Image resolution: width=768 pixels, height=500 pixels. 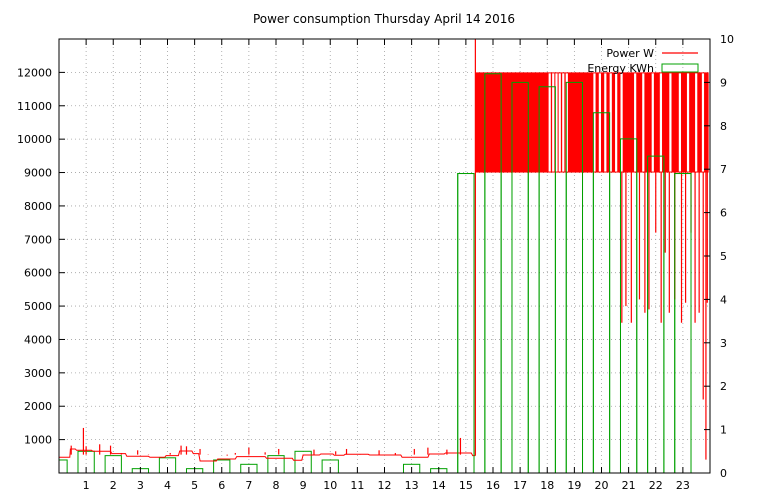 What do you see at coordinates (276, 485) in the screenshot?
I see `x-tick-label: 8` at bounding box center [276, 485].